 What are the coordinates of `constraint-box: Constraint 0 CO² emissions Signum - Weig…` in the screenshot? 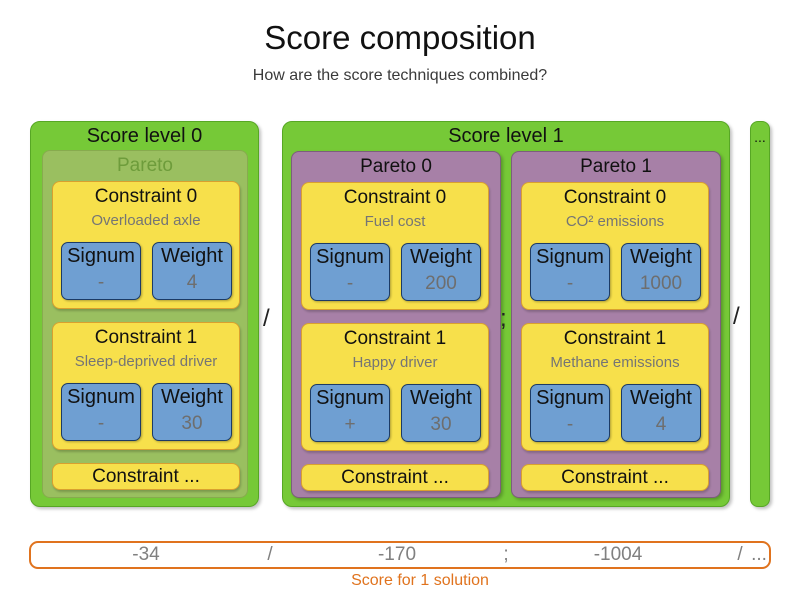 It's located at (615, 246).